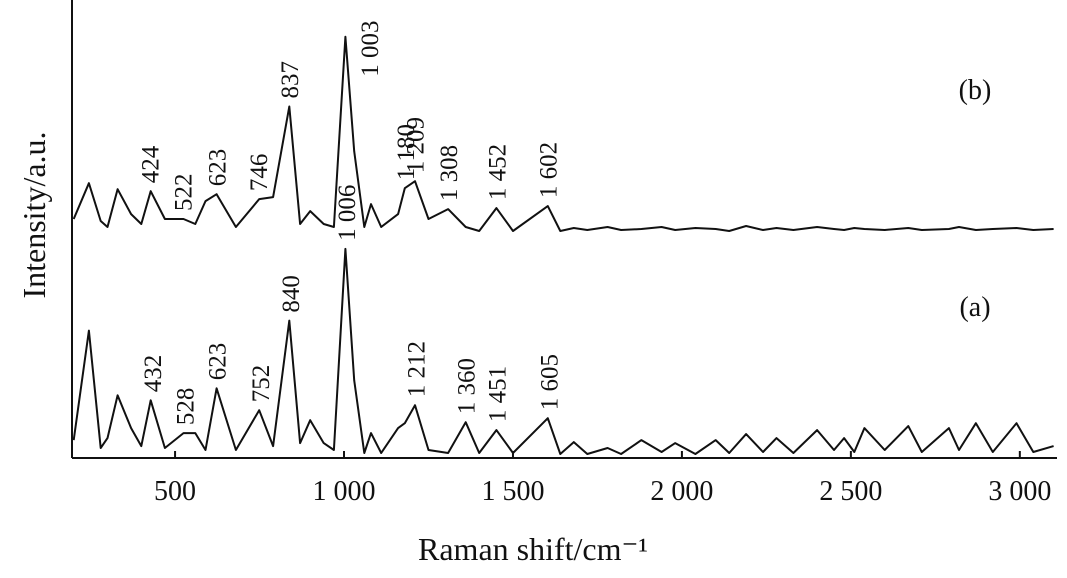  I want to click on peak-label: 432, so click(153, 374).